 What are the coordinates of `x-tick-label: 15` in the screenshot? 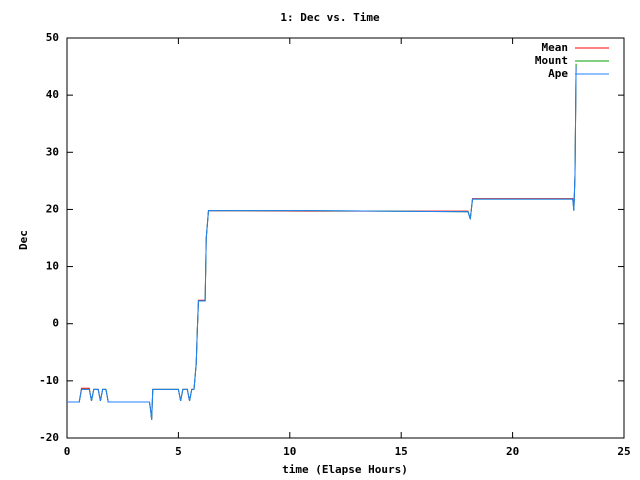 It's located at (401, 451).